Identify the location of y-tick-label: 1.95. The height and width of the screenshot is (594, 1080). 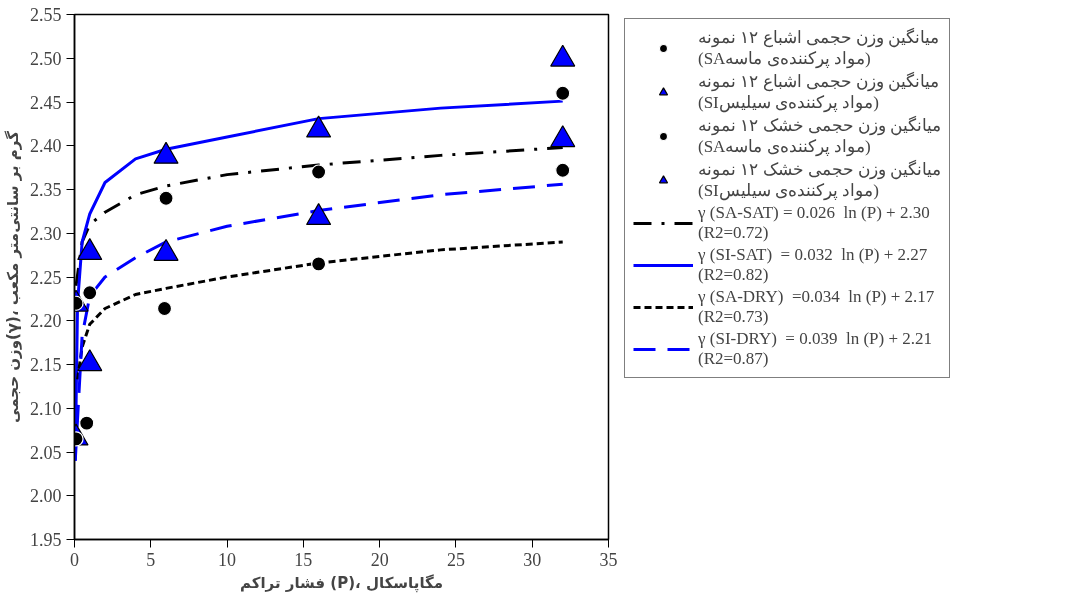
(46, 540).